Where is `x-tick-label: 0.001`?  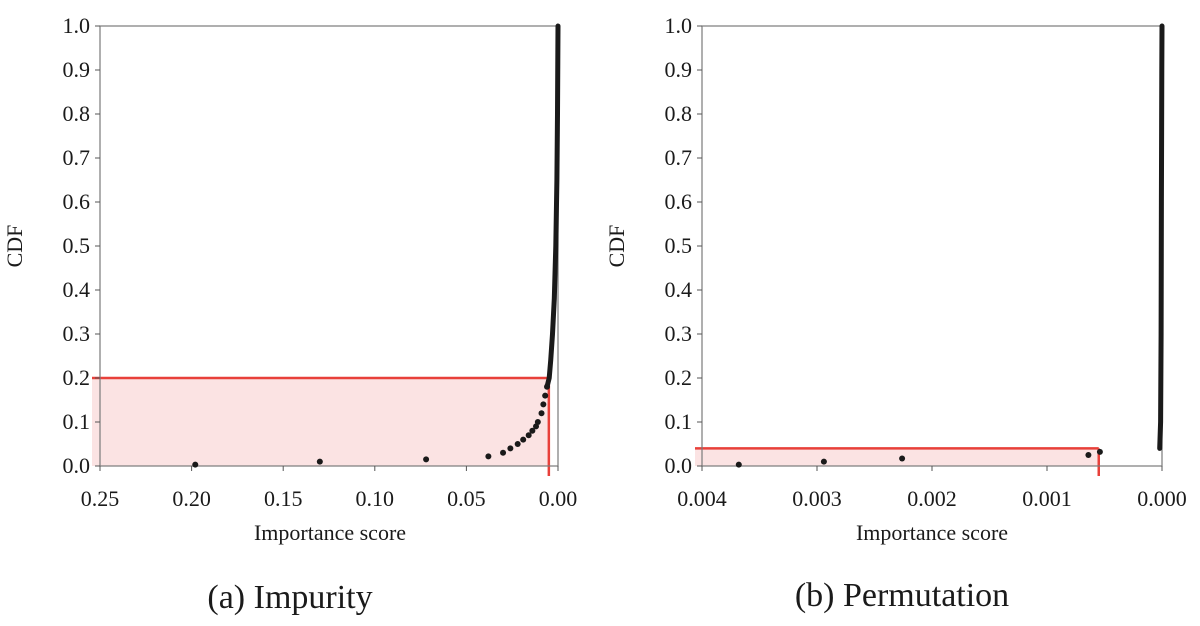
x-tick-label: 0.001 is located at coordinates (1047, 498).